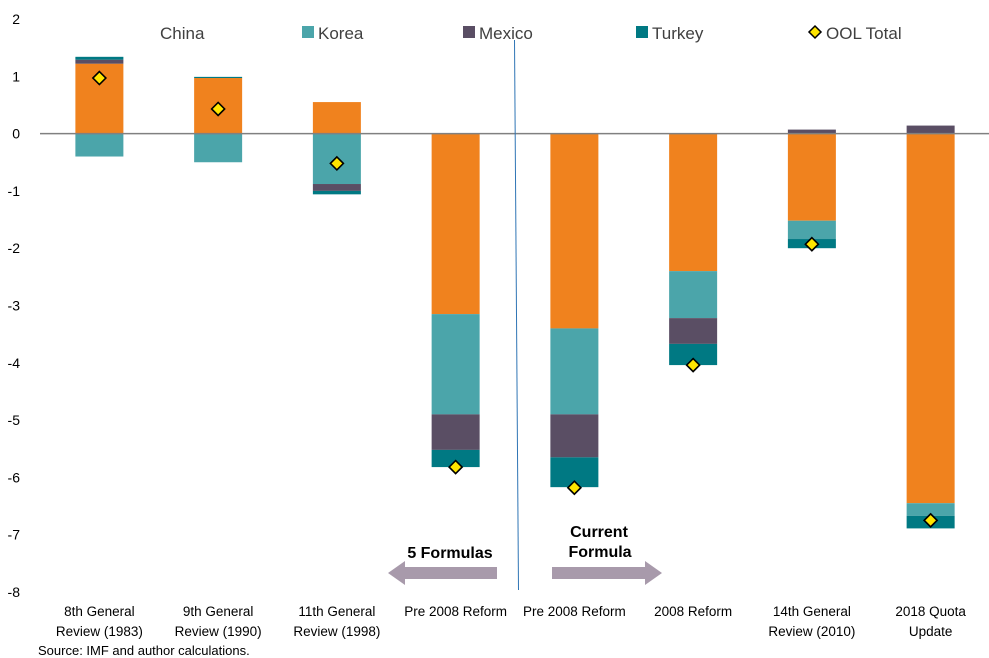  I want to click on x-category-label: Review (1998), so click(336, 631).